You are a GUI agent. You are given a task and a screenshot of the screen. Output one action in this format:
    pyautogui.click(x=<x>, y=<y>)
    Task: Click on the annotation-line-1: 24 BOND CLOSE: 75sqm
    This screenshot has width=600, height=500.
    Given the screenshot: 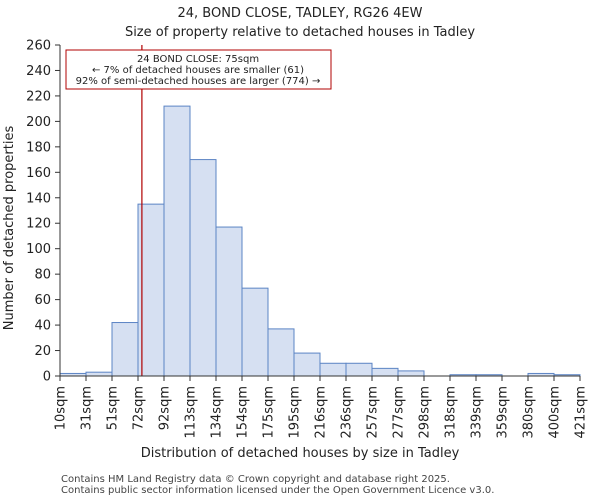 What is the action you would take?
    pyautogui.click(x=198, y=59)
    